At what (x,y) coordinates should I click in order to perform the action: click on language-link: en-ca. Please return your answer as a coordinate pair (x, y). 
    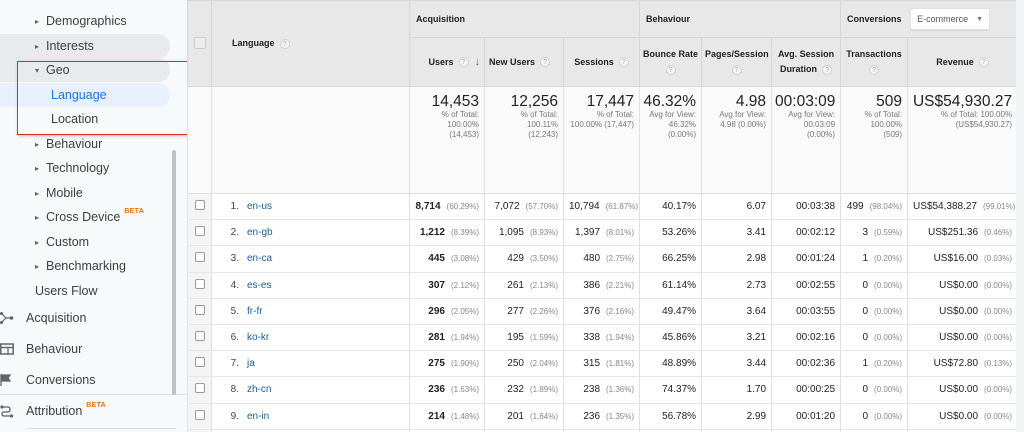
    Looking at the image, I should click on (260, 259).